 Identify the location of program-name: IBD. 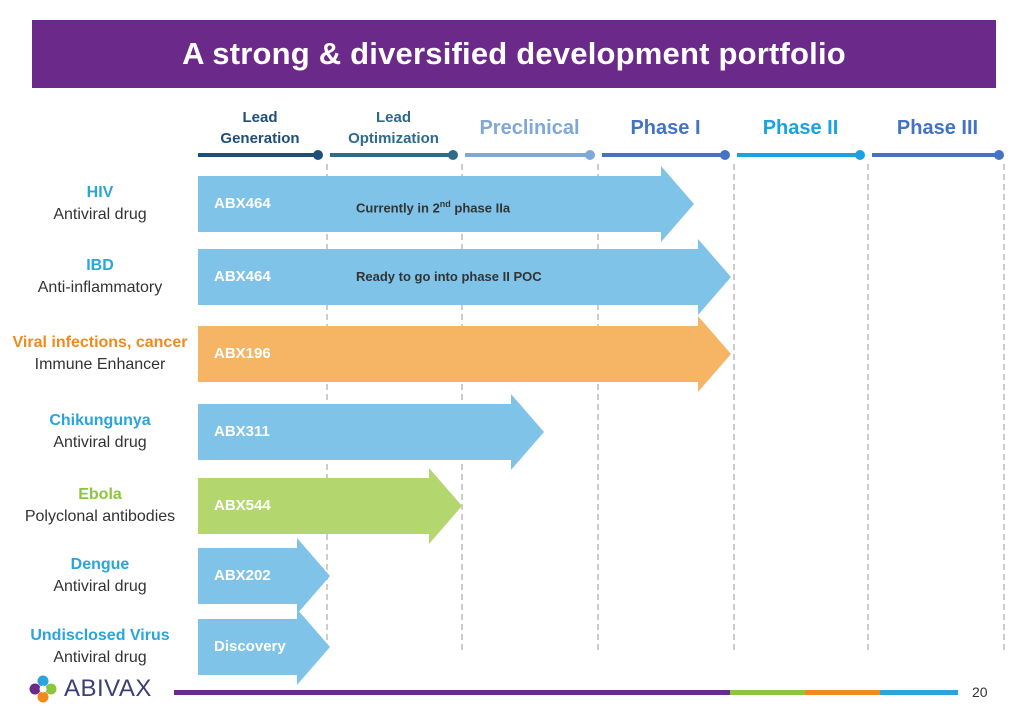
(100, 265).